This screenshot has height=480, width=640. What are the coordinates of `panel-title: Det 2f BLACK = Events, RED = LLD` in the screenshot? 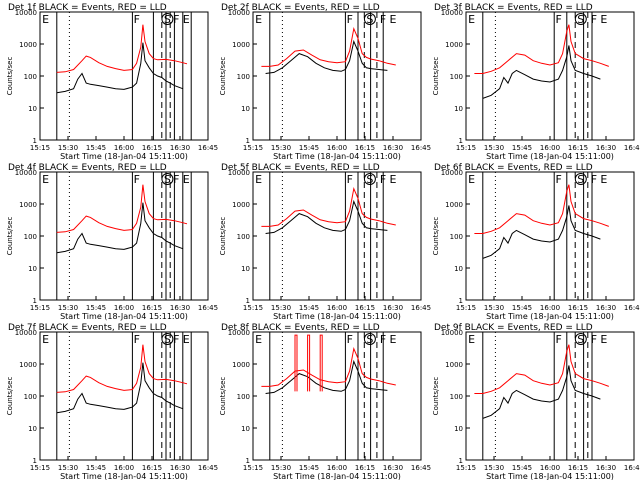 It's located at (300, 8).